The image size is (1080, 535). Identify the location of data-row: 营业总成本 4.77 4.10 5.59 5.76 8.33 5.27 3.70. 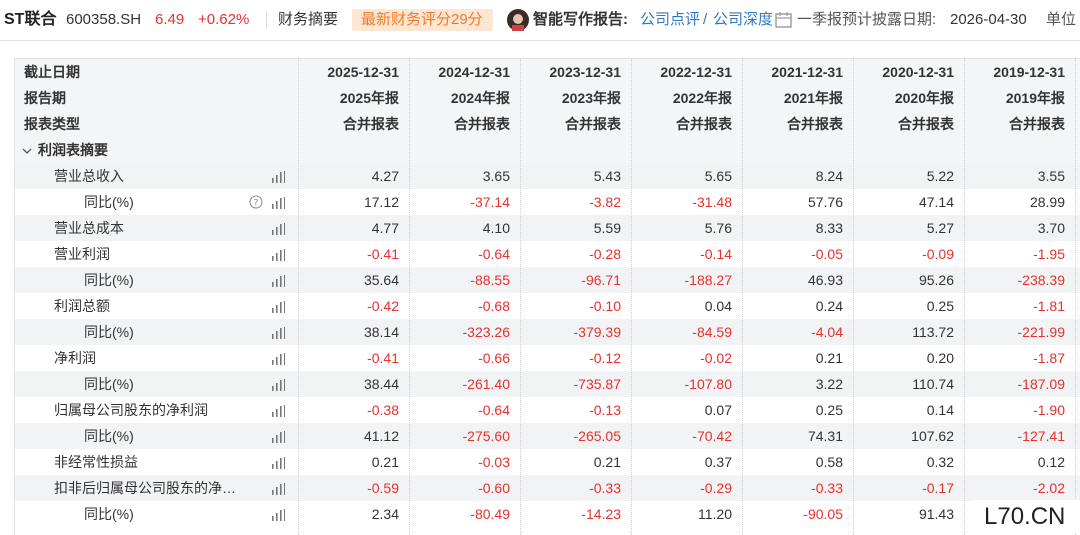
(547, 228).